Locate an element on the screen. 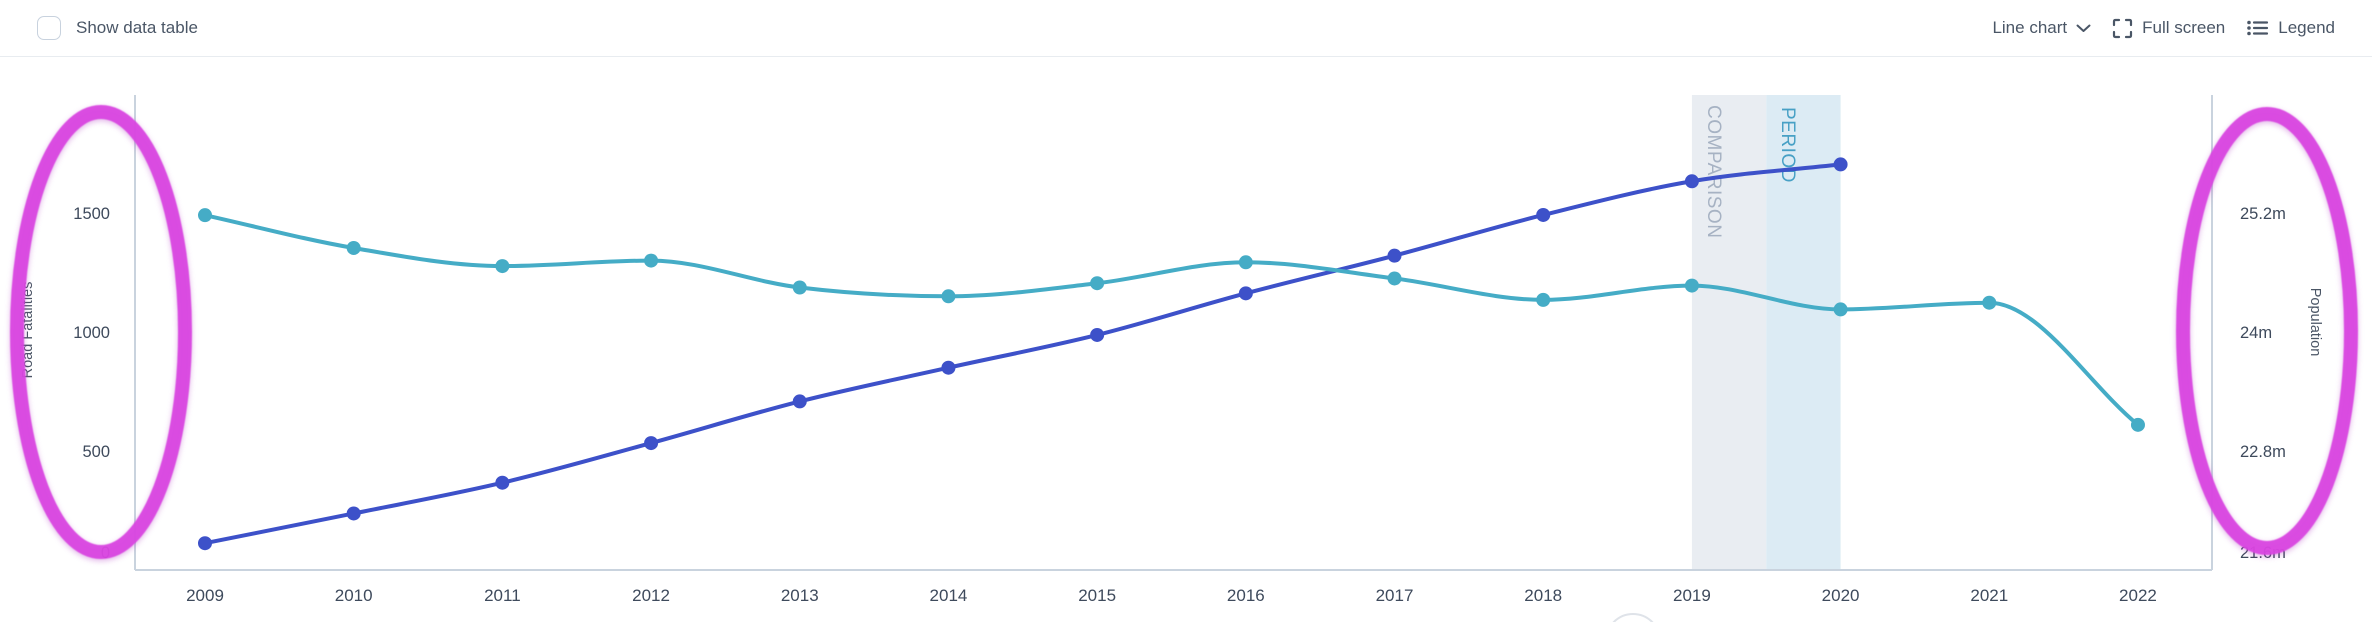 This screenshot has width=2372, height=622. period-band-label: PERIOD is located at coordinates (1787, 145).